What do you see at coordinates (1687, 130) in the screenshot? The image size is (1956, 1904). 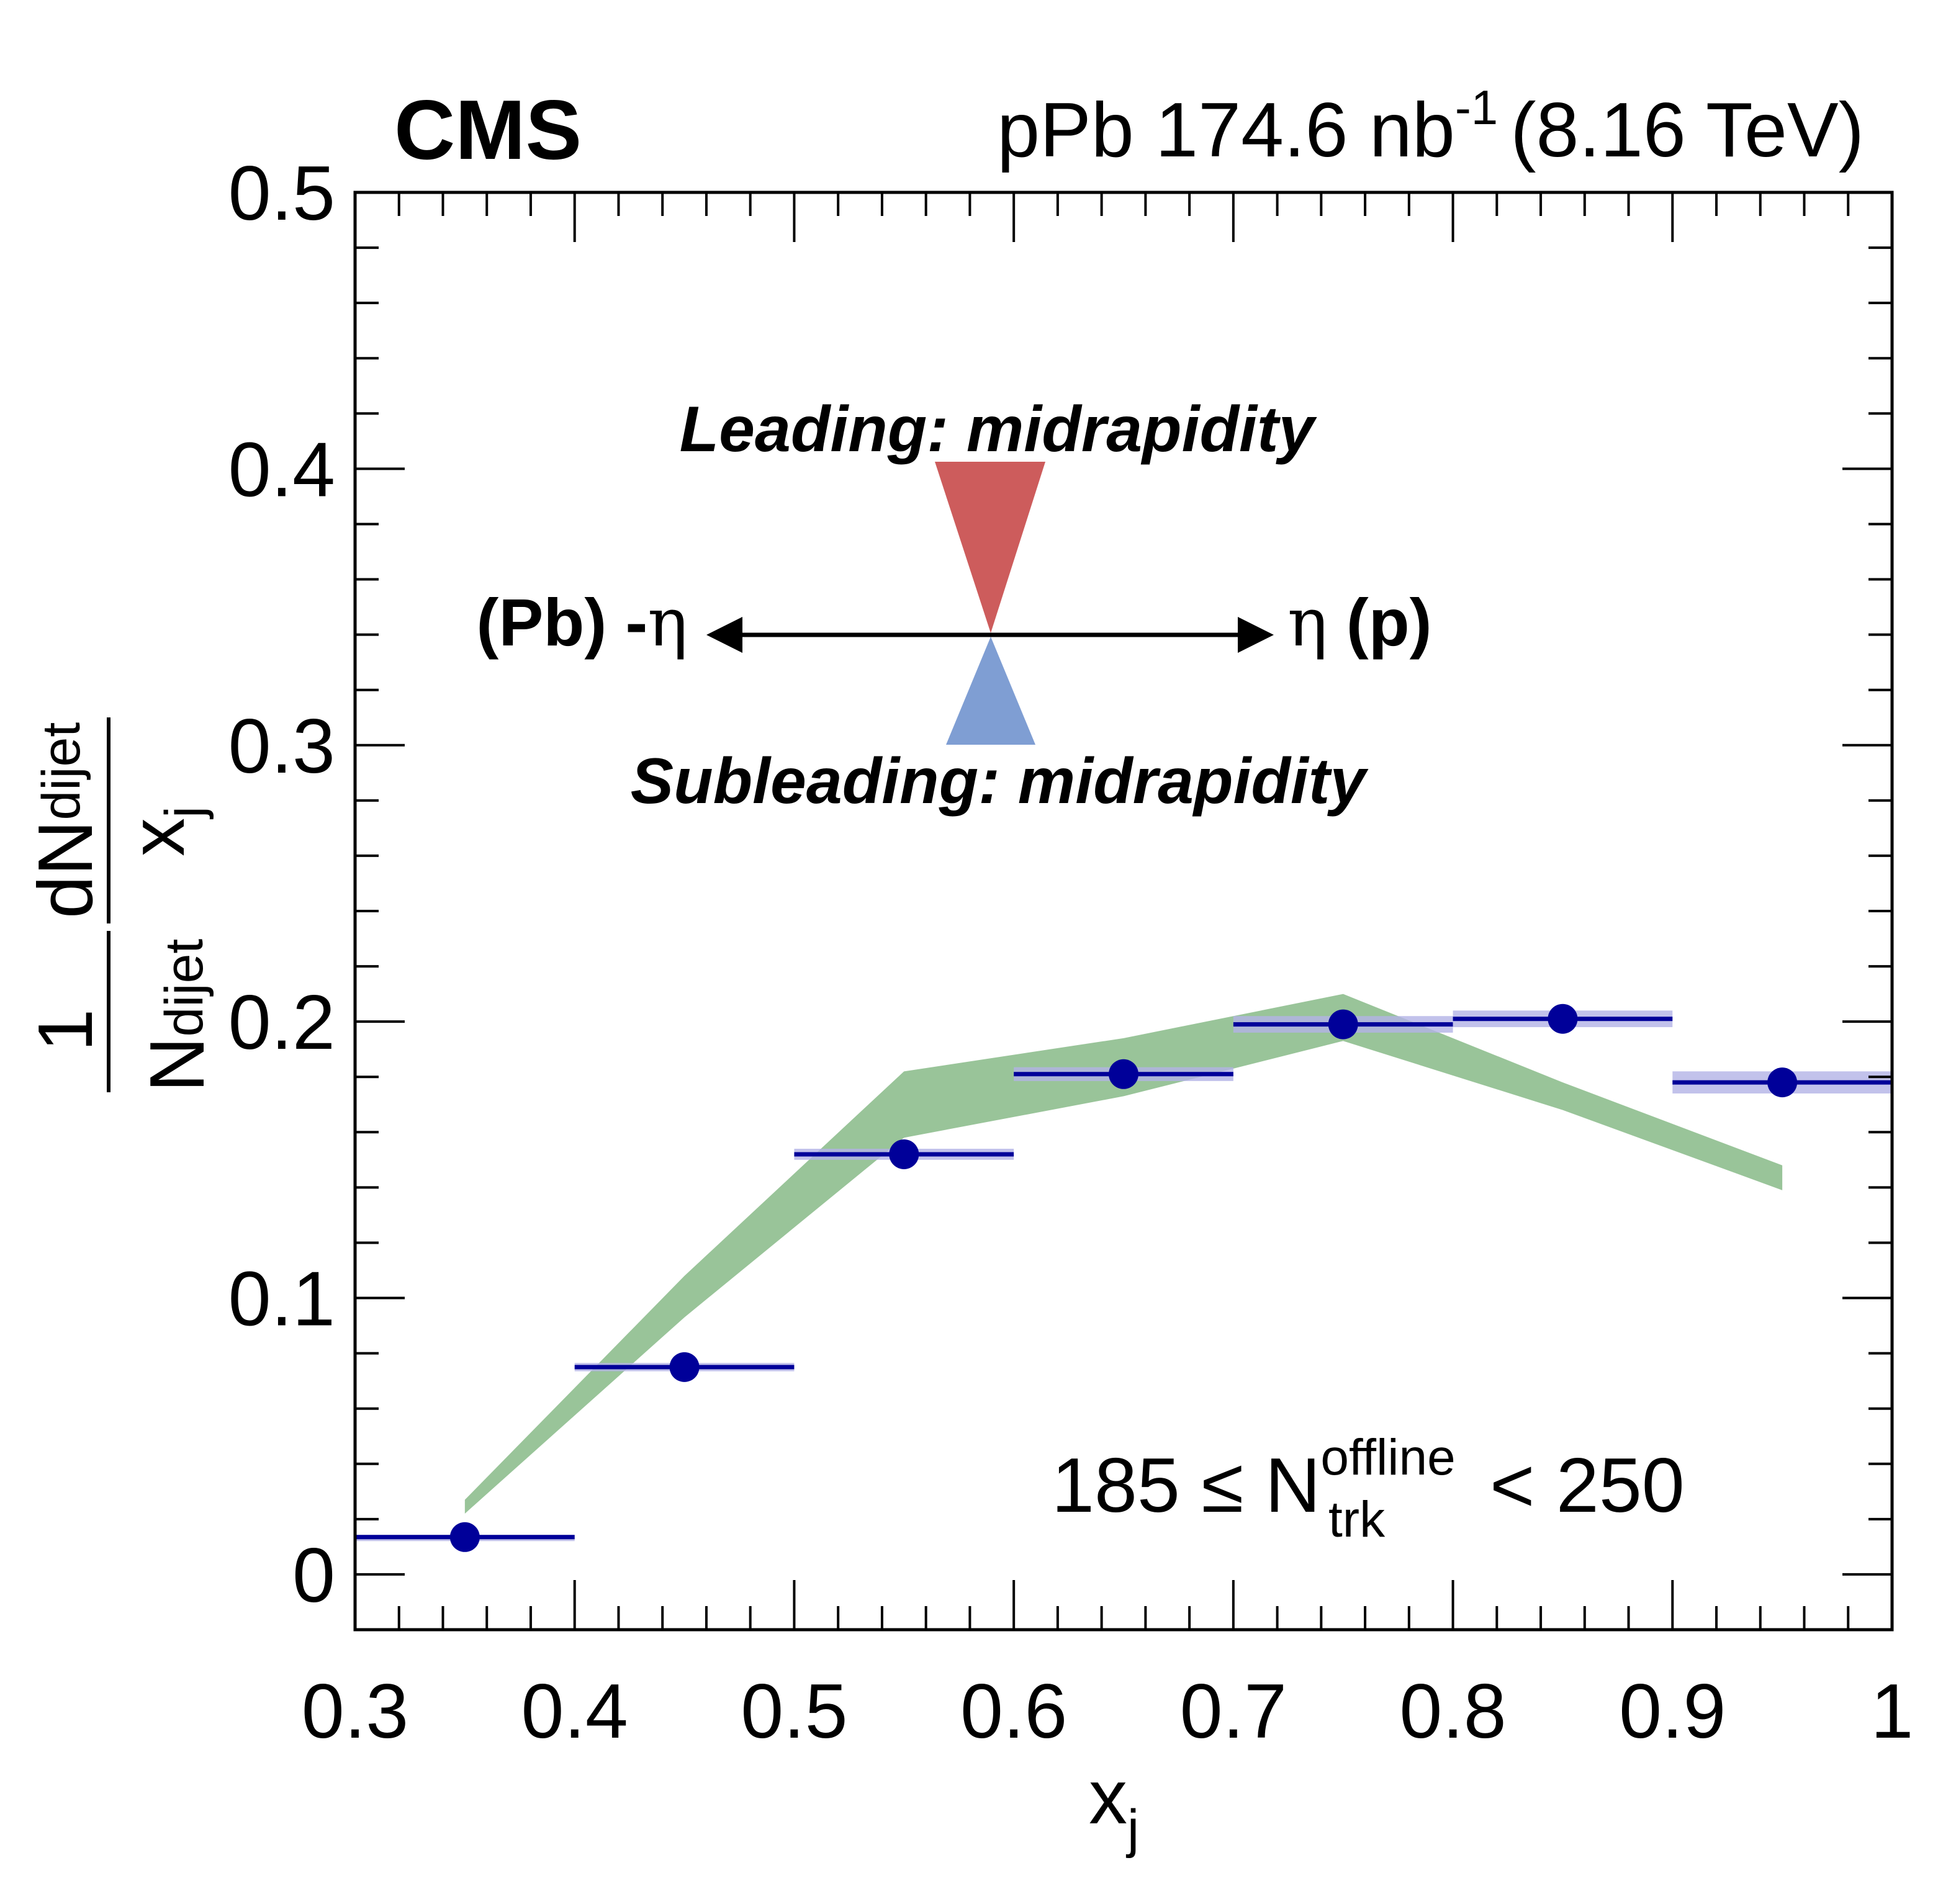 I see `lumi-suffix: (8.16 TeV)` at bounding box center [1687, 130].